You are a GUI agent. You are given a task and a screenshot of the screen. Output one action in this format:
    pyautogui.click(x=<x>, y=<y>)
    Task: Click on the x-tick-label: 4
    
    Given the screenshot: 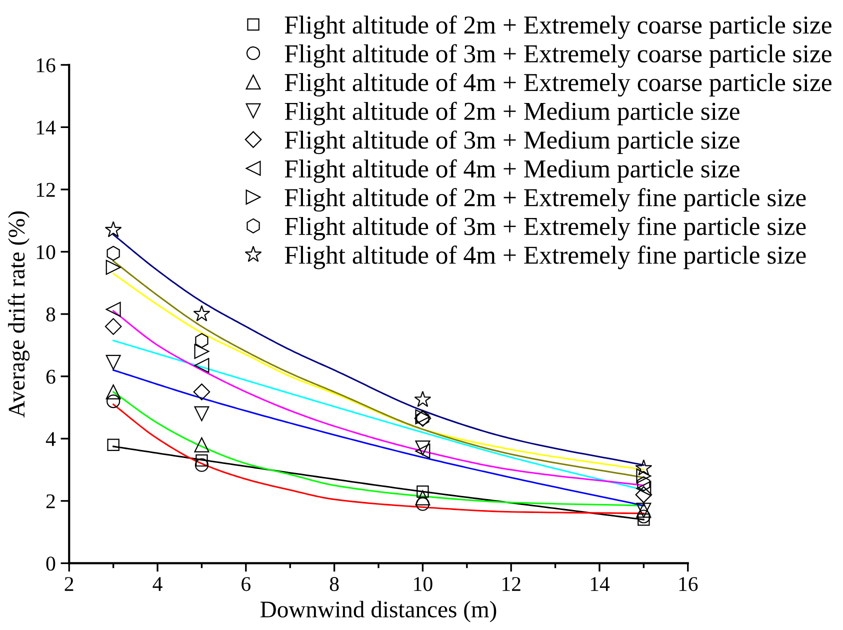 What is the action you would take?
    pyautogui.click(x=157, y=584)
    